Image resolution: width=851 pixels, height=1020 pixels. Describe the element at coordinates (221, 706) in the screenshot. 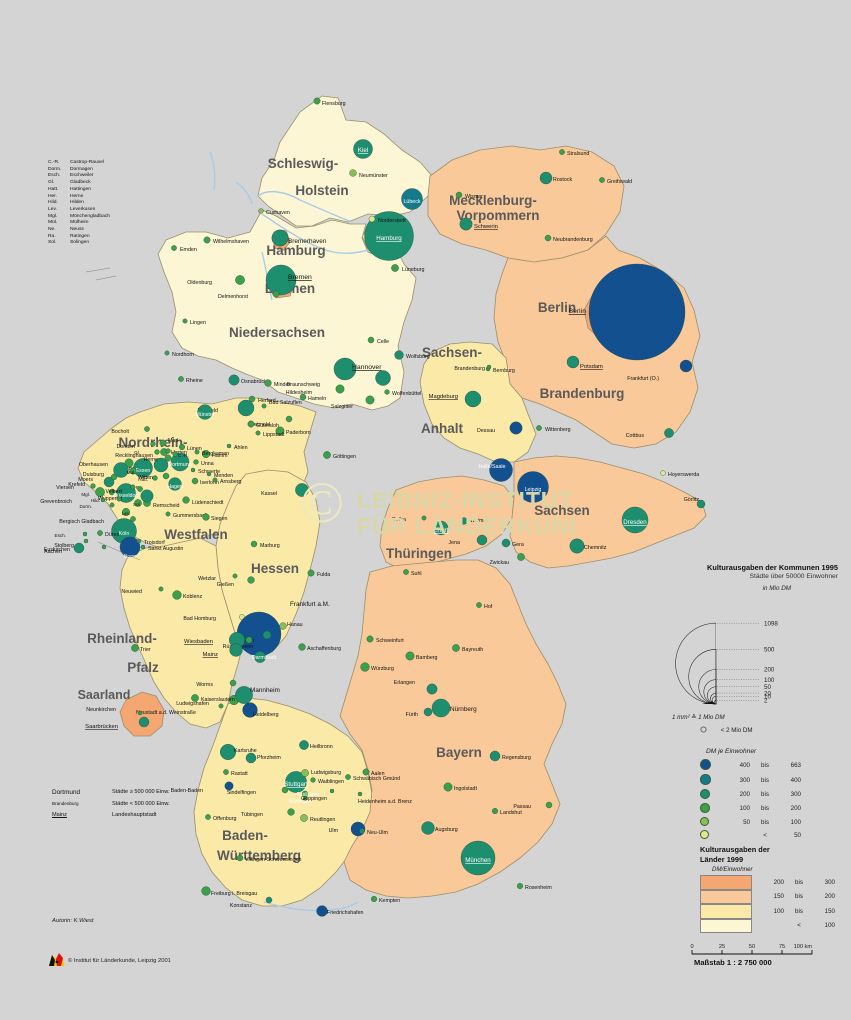

I see `city-circle: Neustadt a.d. Weinstraße` at that location.